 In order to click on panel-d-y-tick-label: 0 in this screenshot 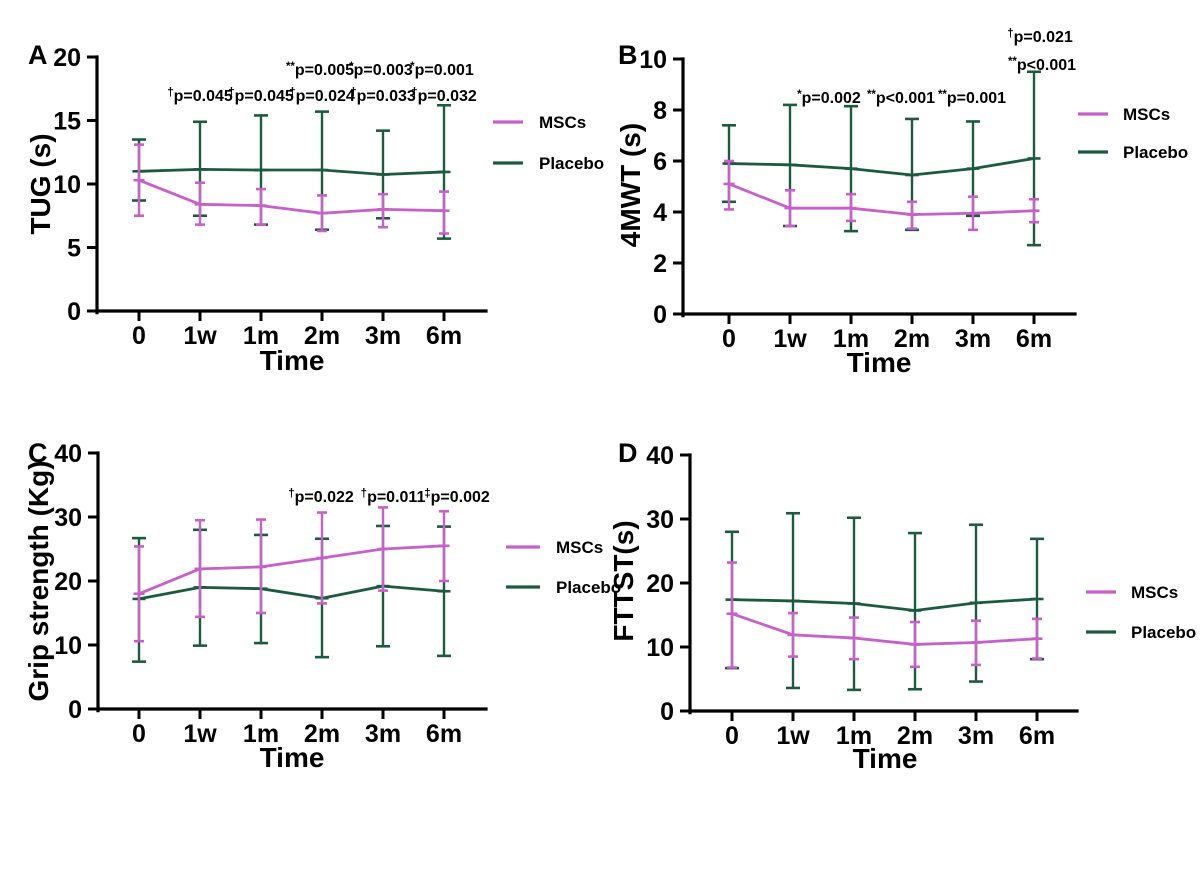, I will do `click(667, 712)`.